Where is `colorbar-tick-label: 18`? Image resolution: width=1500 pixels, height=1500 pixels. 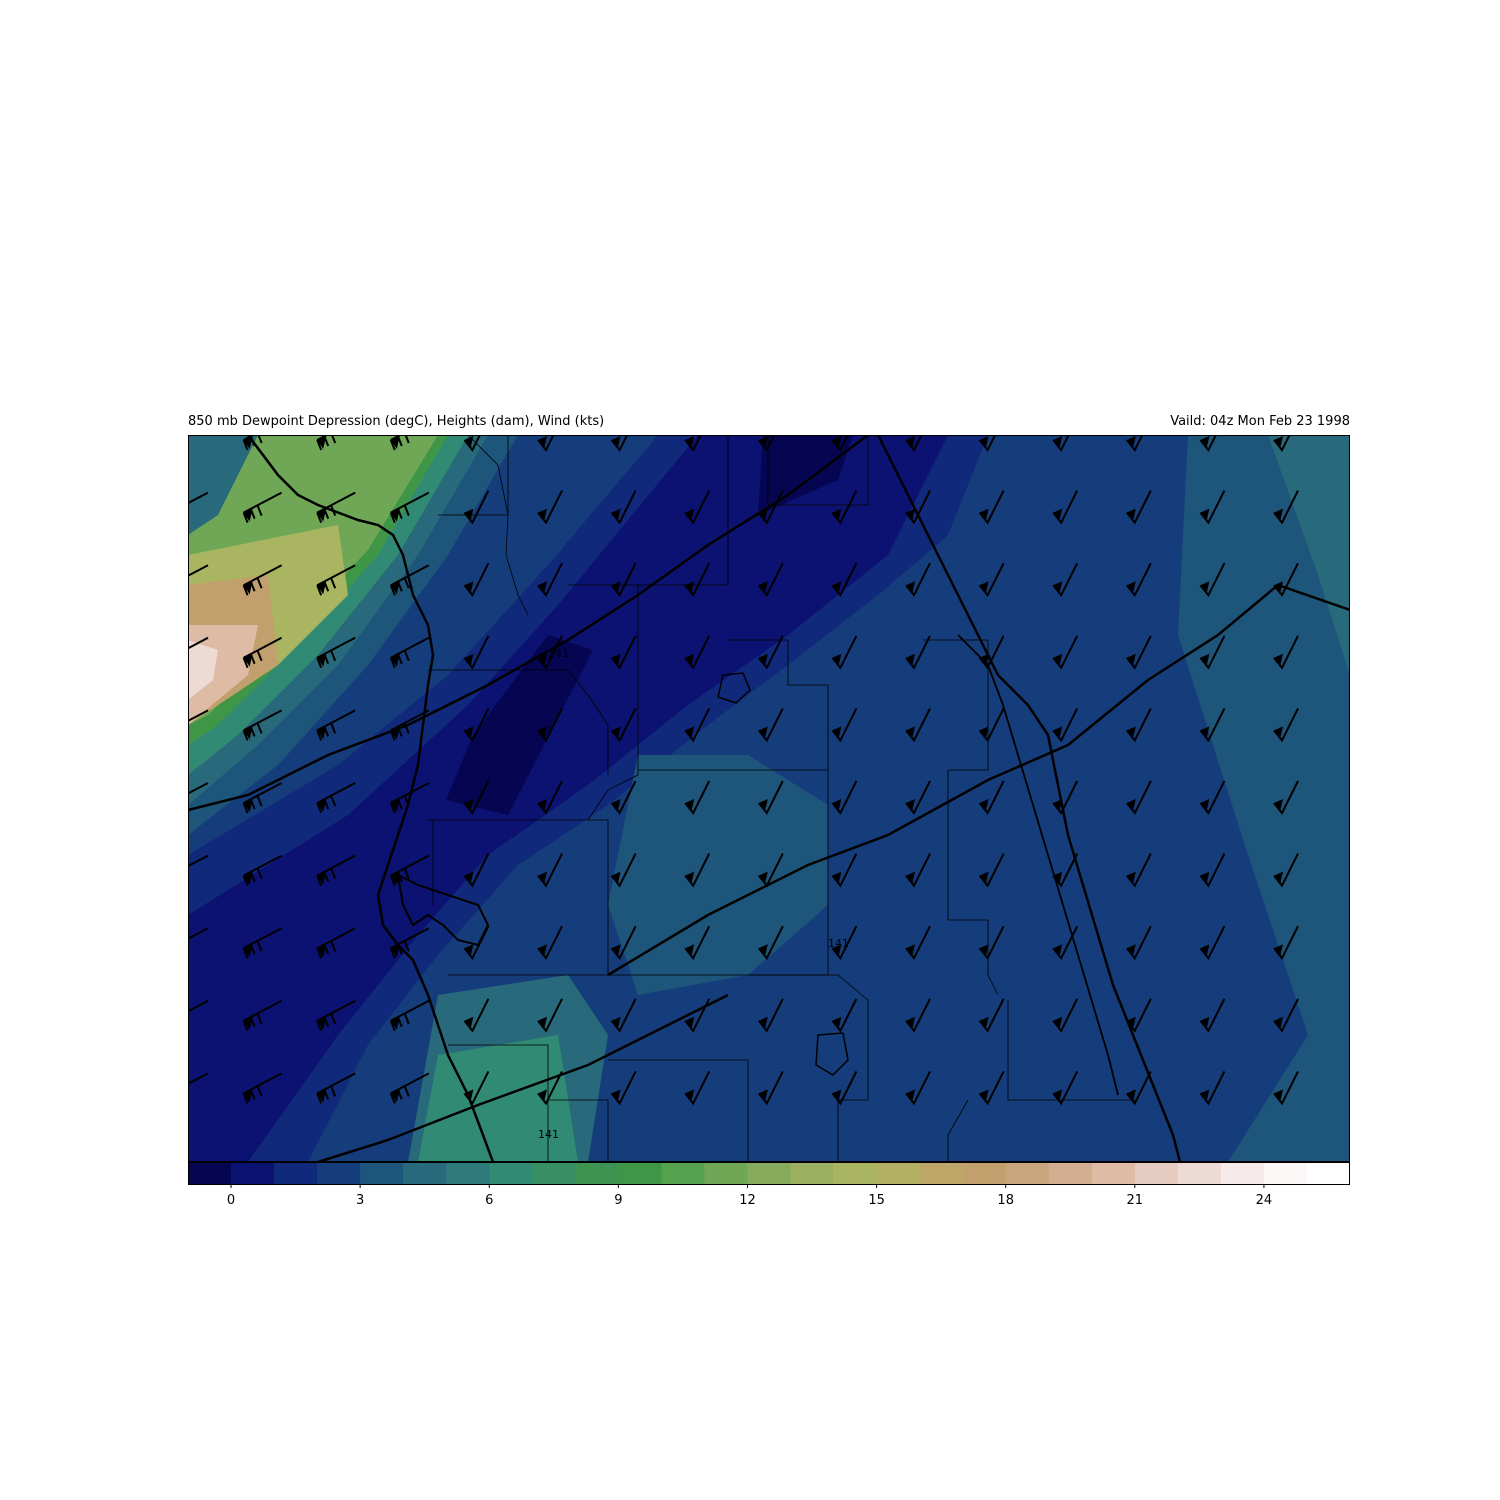 colorbar-tick-label: 18 is located at coordinates (1005, 1200).